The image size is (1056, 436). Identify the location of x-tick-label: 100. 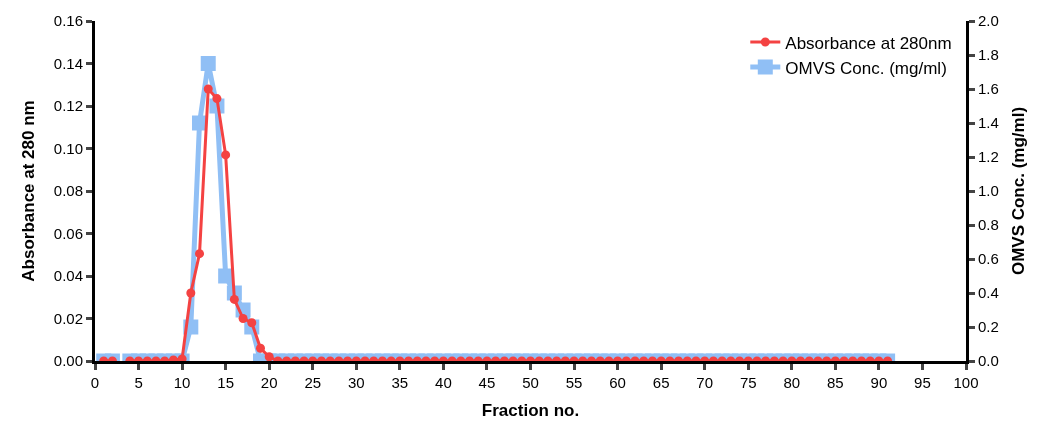
(966, 382).